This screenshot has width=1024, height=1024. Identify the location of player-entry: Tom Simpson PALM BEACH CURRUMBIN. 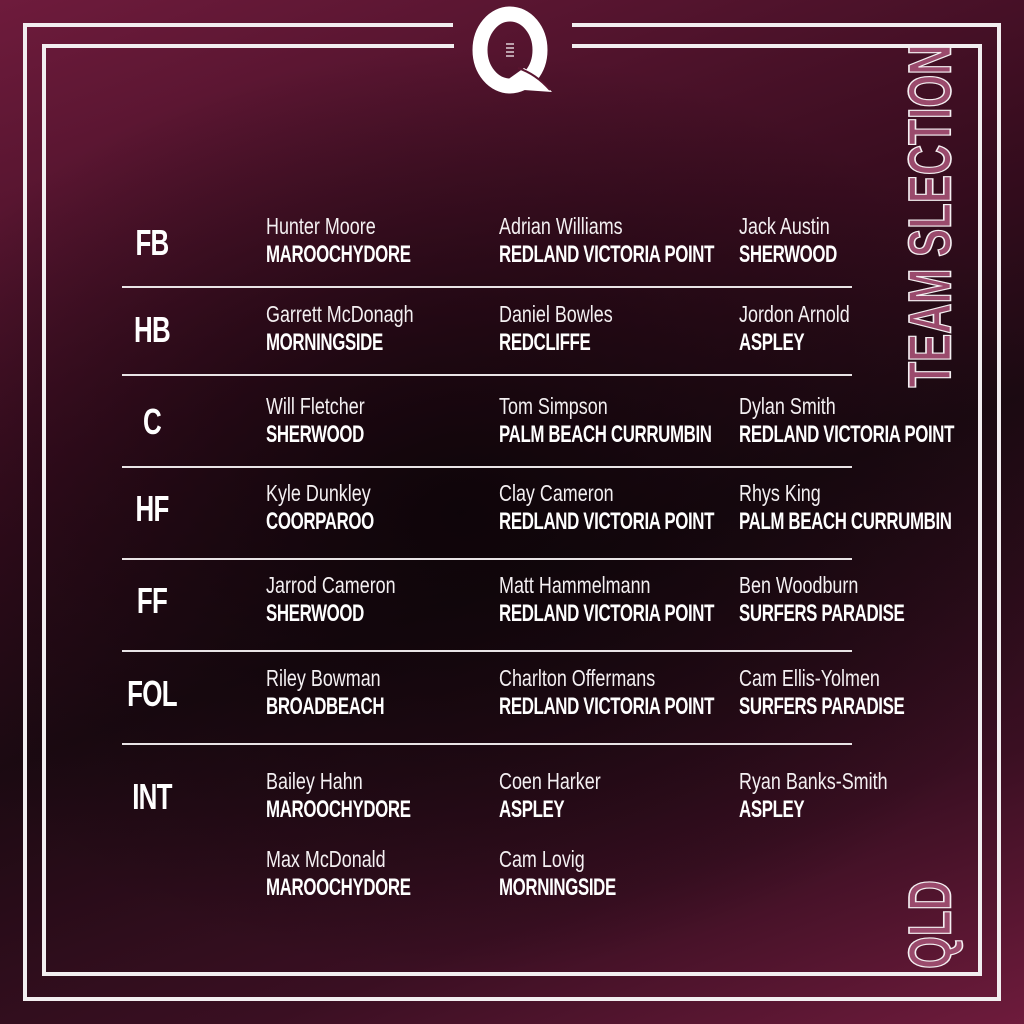
(617, 421).